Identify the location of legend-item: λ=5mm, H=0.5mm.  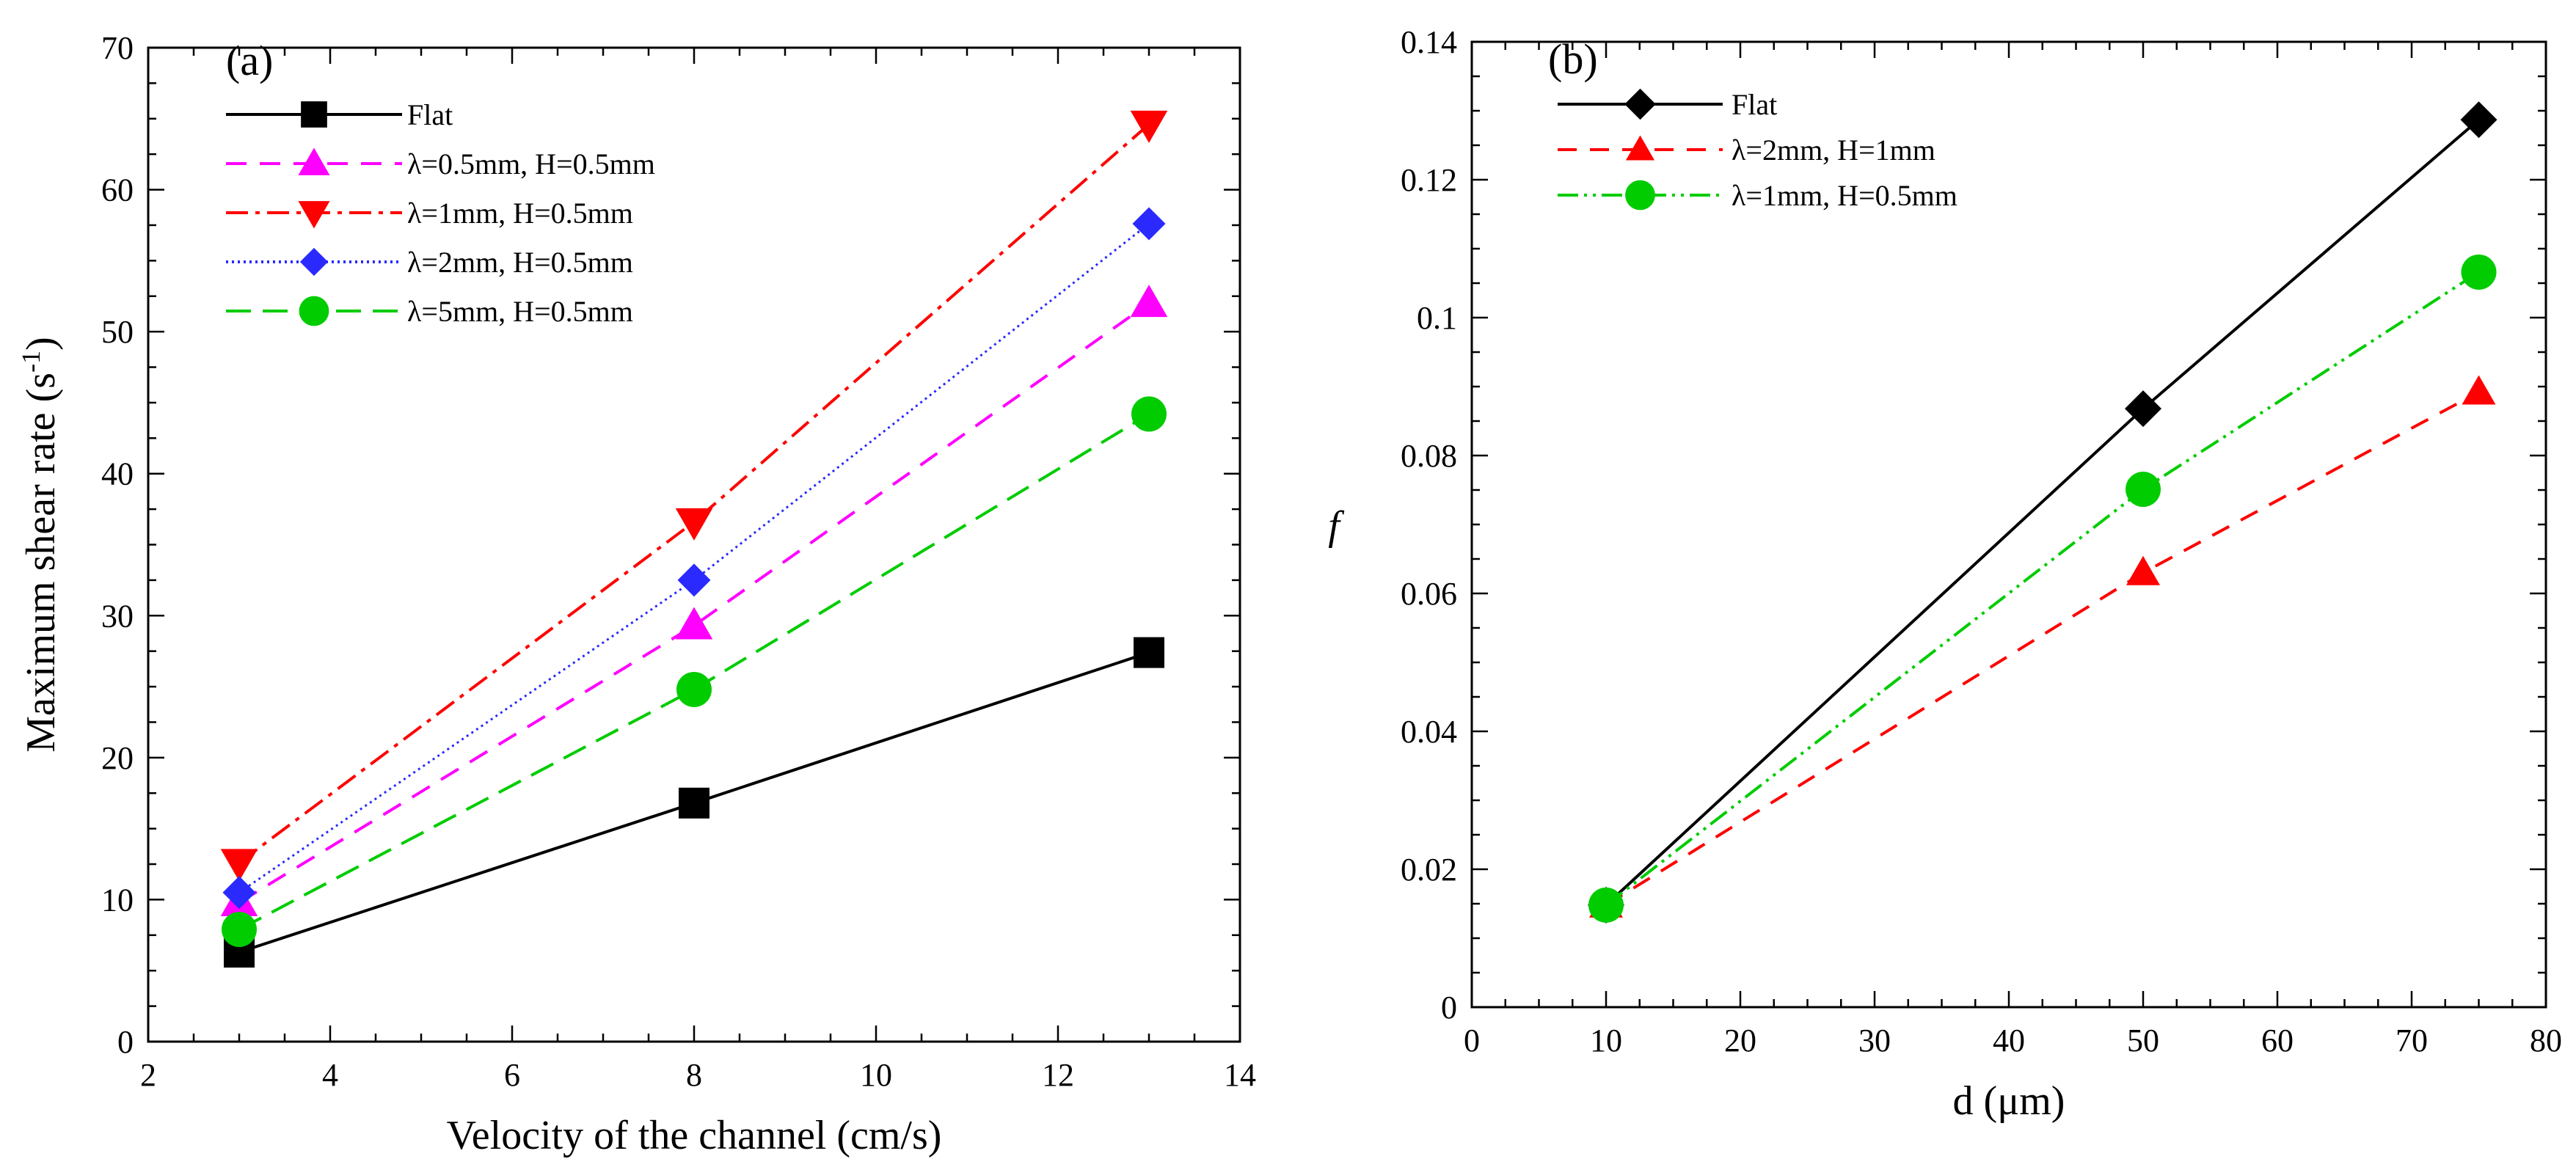
(430, 312).